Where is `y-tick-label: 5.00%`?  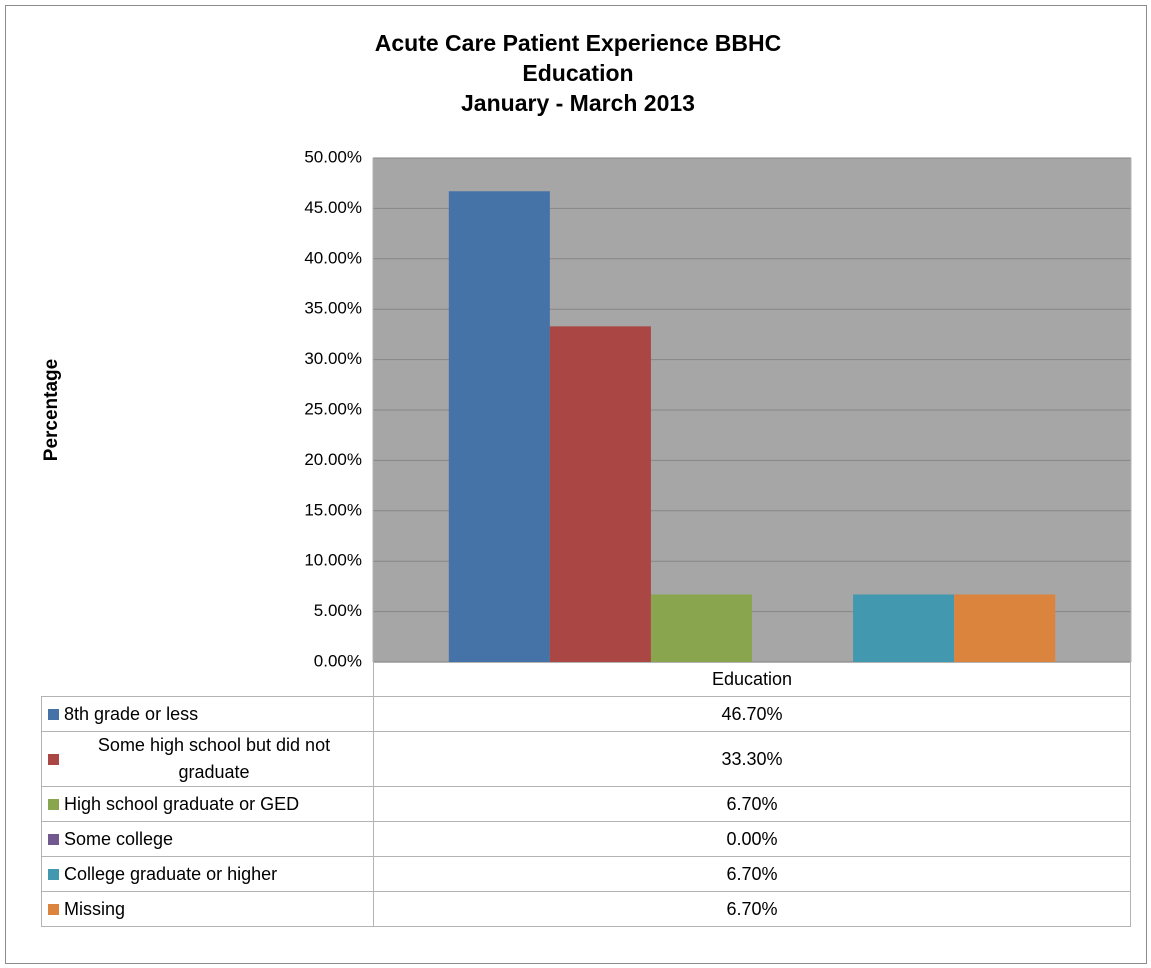 y-tick-label: 5.00% is located at coordinates (338, 610).